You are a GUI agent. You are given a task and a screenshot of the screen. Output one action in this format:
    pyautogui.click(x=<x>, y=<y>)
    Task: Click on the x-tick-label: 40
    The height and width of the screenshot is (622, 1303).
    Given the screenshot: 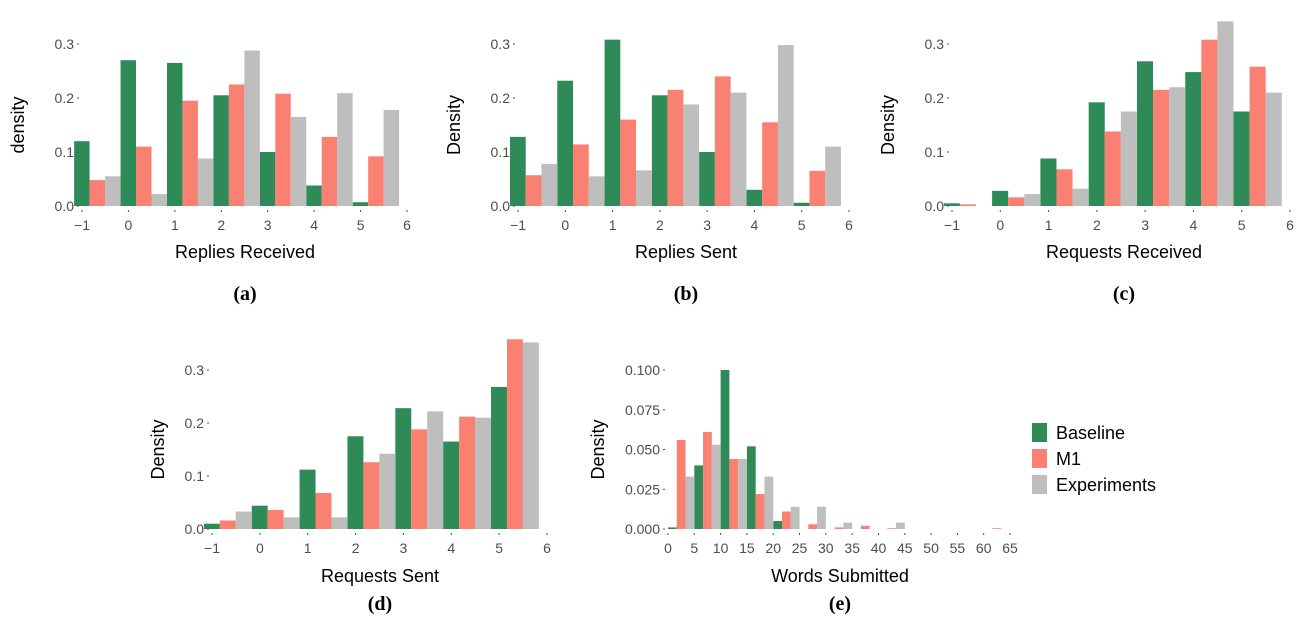 What is the action you would take?
    pyautogui.click(x=879, y=548)
    